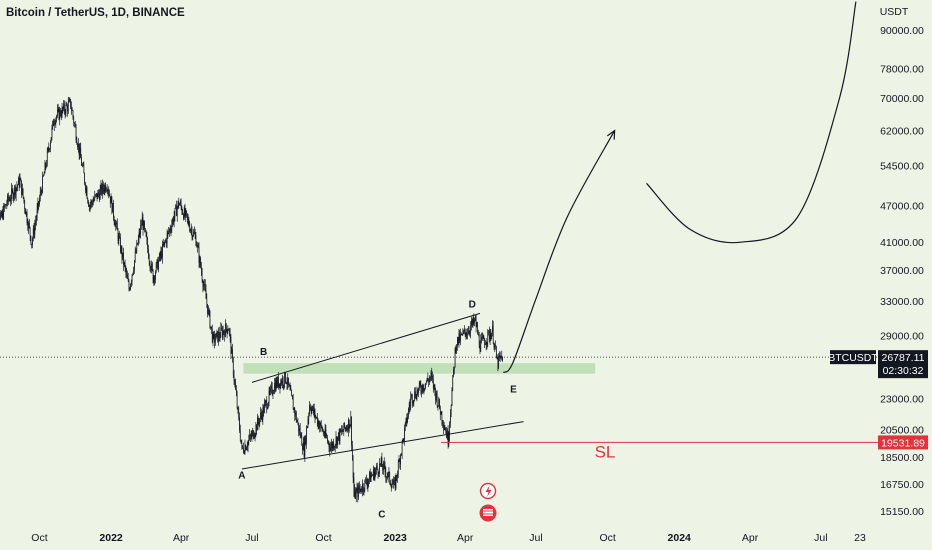  What do you see at coordinates (820, 538) in the screenshot?
I see `time-axis-tick: Jul` at bounding box center [820, 538].